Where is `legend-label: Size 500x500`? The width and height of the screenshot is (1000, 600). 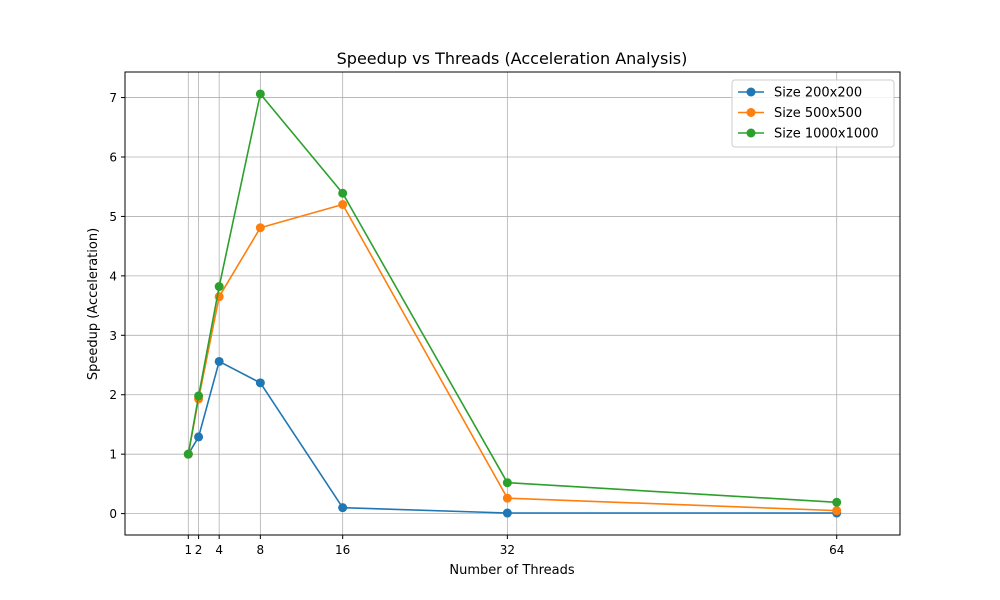
legend-label: Size 500x500 is located at coordinates (818, 113).